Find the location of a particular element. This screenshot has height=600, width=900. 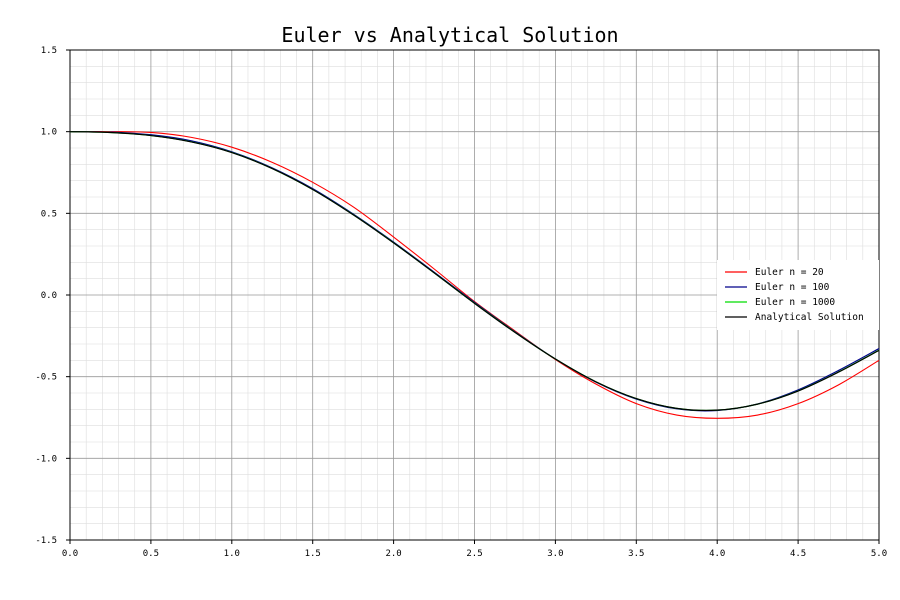

x-tick-label: 2.0 is located at coordinates (393, 554).